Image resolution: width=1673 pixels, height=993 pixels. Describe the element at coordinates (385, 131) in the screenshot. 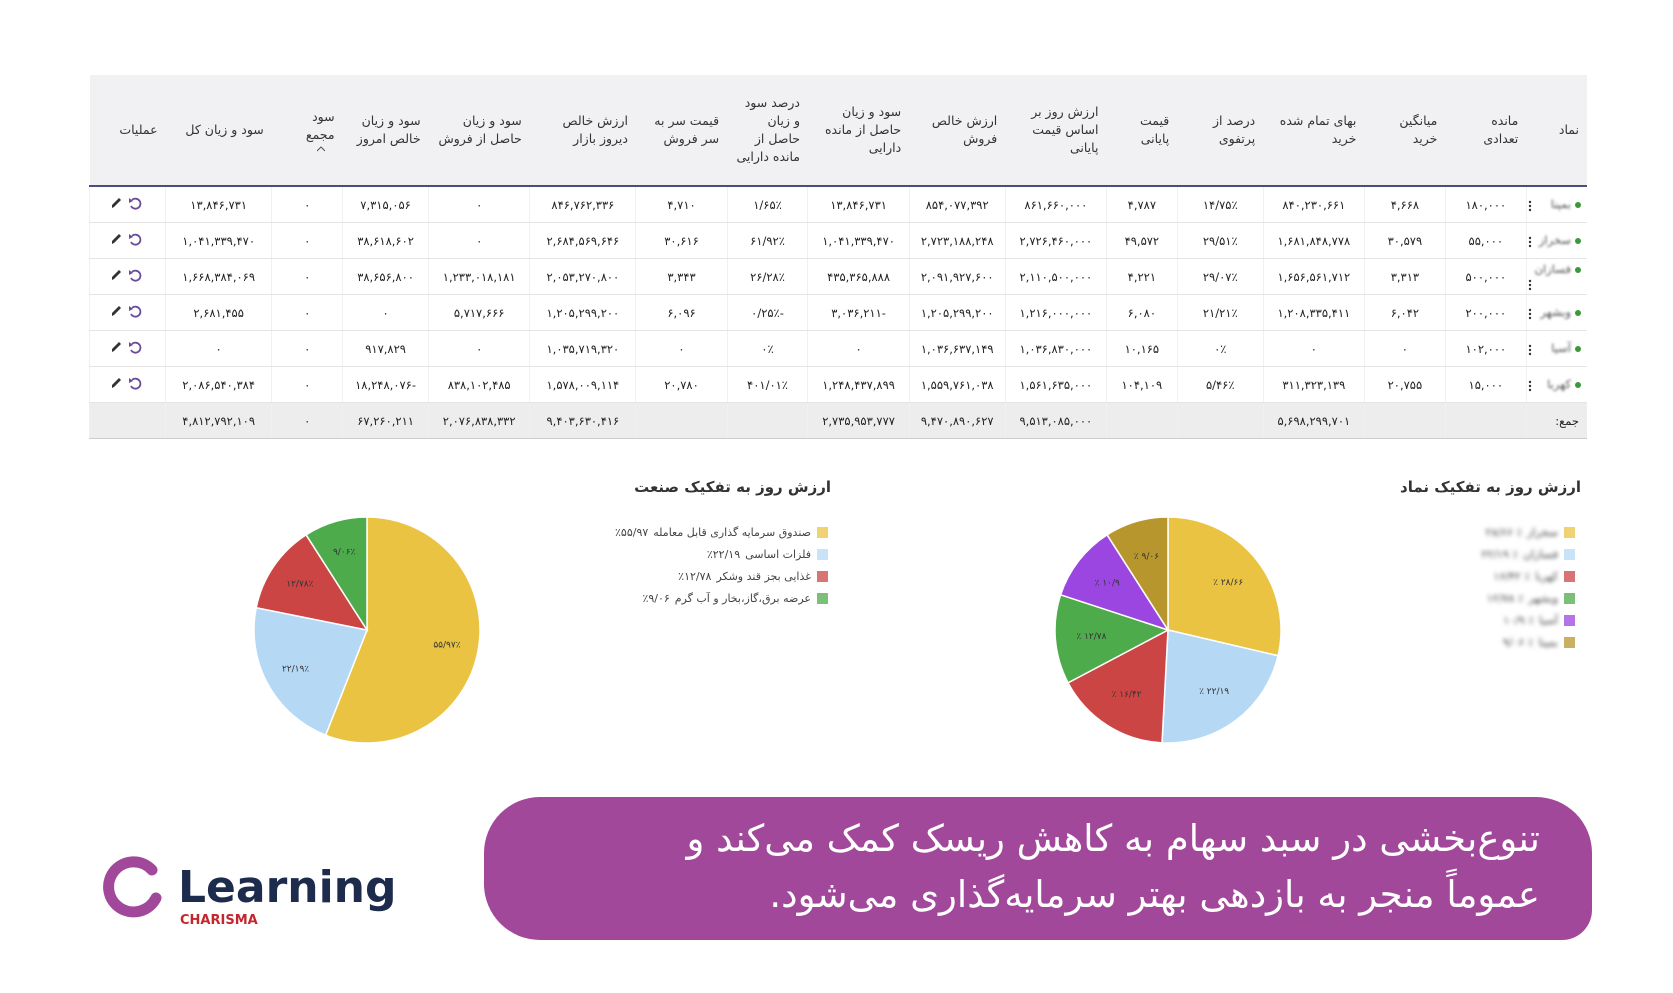

I see `column-header: سود و زیان خالص امروز` at that location.